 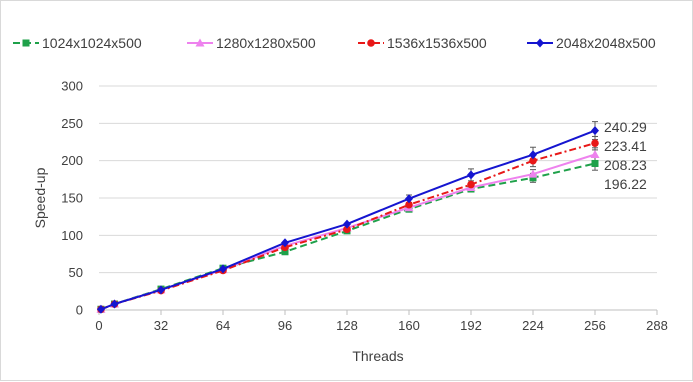 What do you see at coordinates (266, 43) in the screenshot?
I see `legend-label: 1280x1280x500` at bounding box center [266, 43].